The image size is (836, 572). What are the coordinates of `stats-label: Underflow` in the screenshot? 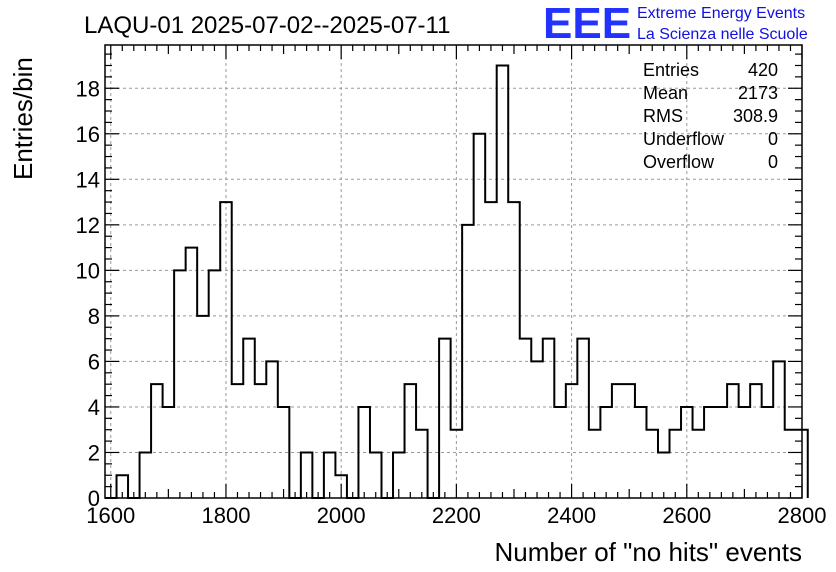 It's located at (684, 139).